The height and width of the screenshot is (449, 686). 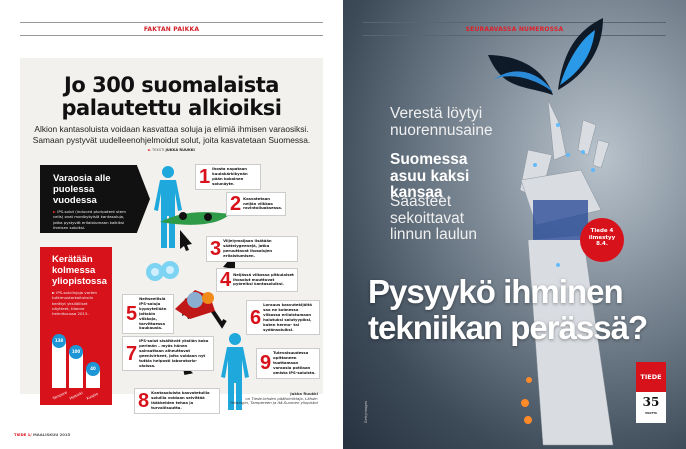 What do you see at coordinates (171, 108) in the screenshot?
I see `title-line: palautettu alkioiksi` at bounding box center [171, 108].